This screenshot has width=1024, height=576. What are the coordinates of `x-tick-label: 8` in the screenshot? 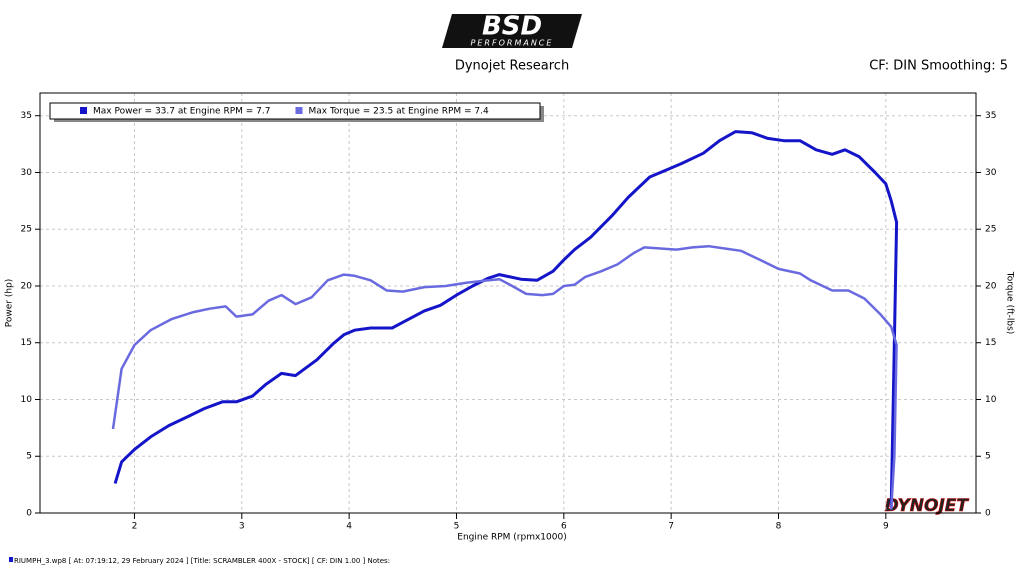 It's located at (779, 527).